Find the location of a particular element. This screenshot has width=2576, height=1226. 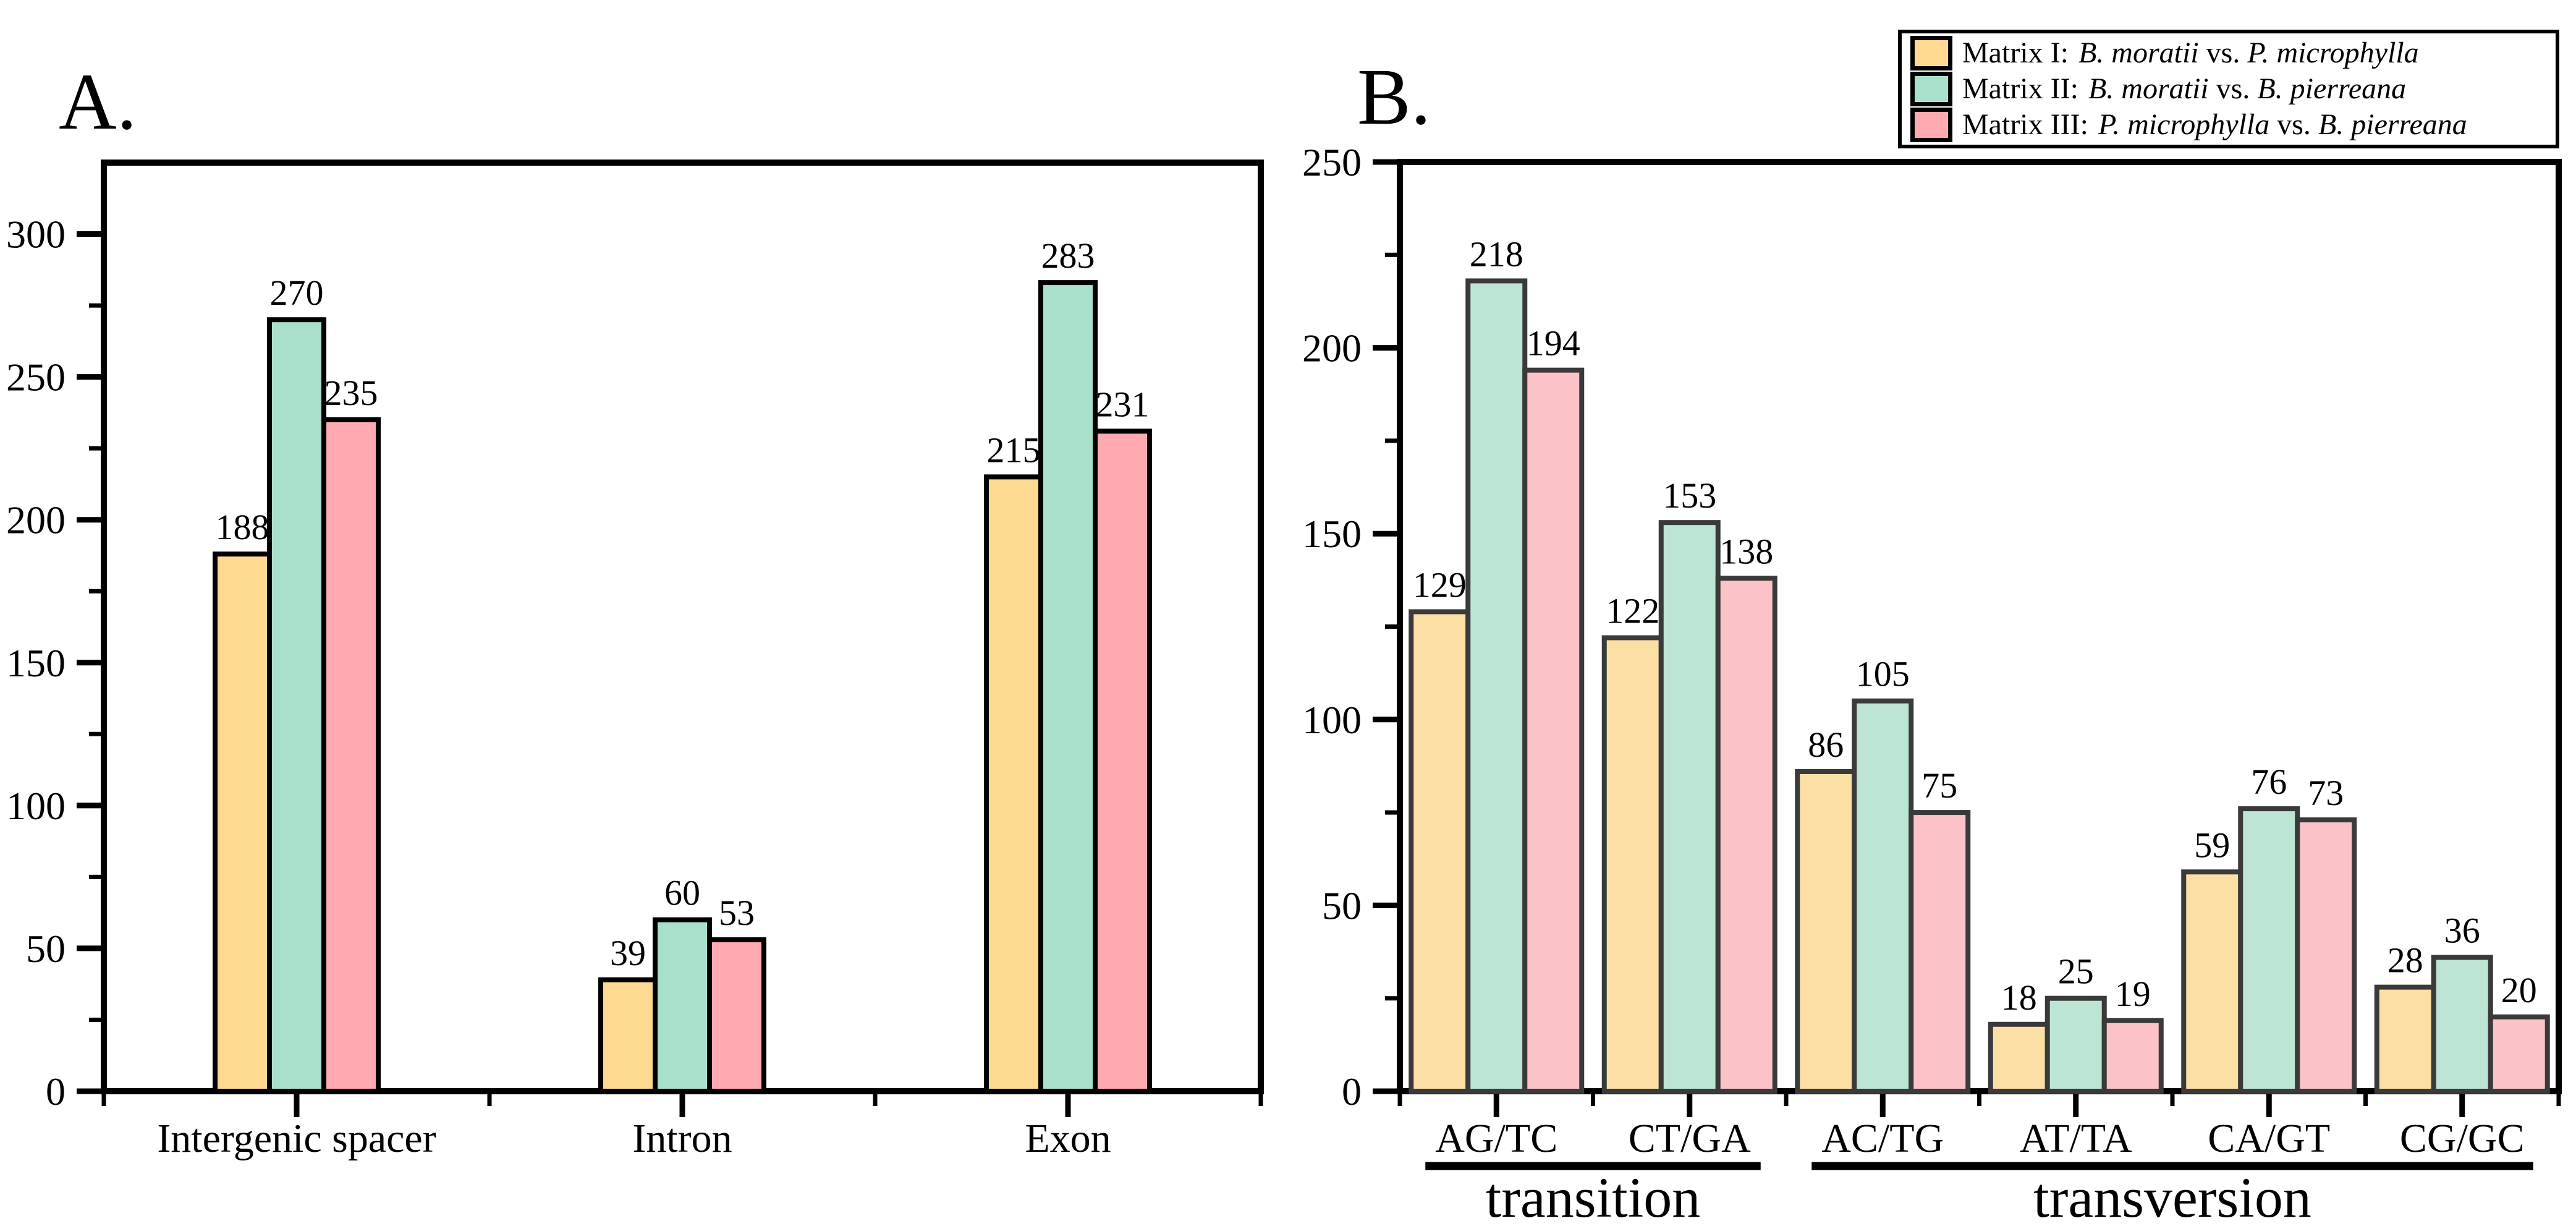

bar-value-label: 60 is located at coordinates (682, 893).